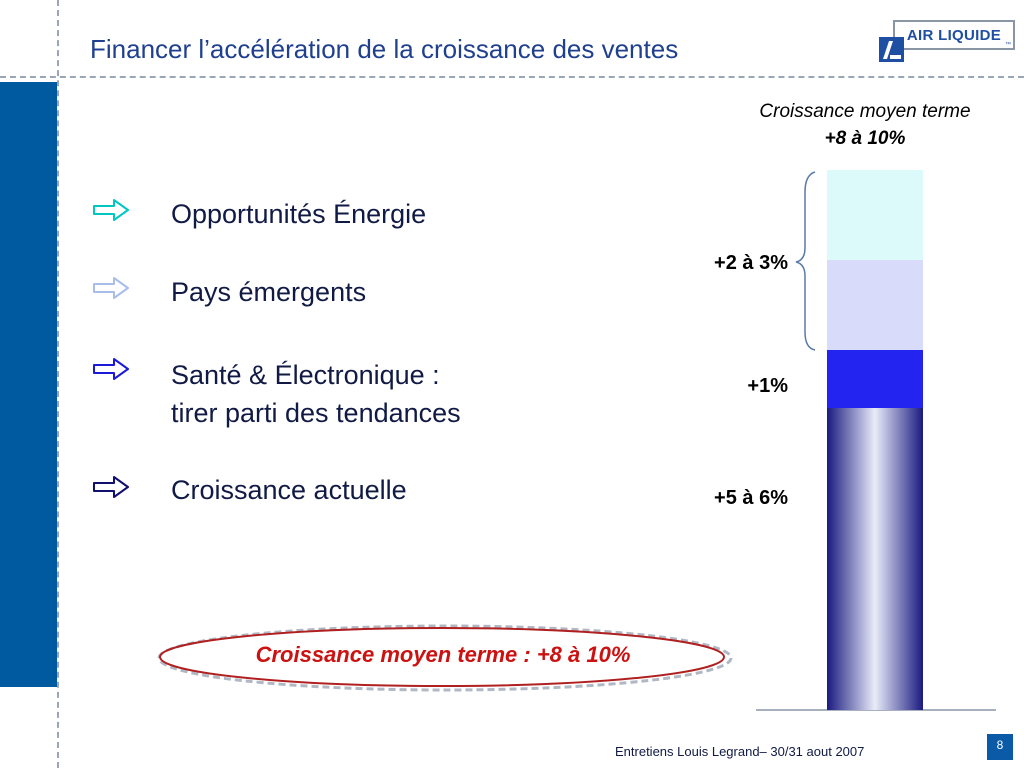 The width and height of the screenshot is (1024, 768). I want to click on bar-segment-current-growth, so click(875, 559).